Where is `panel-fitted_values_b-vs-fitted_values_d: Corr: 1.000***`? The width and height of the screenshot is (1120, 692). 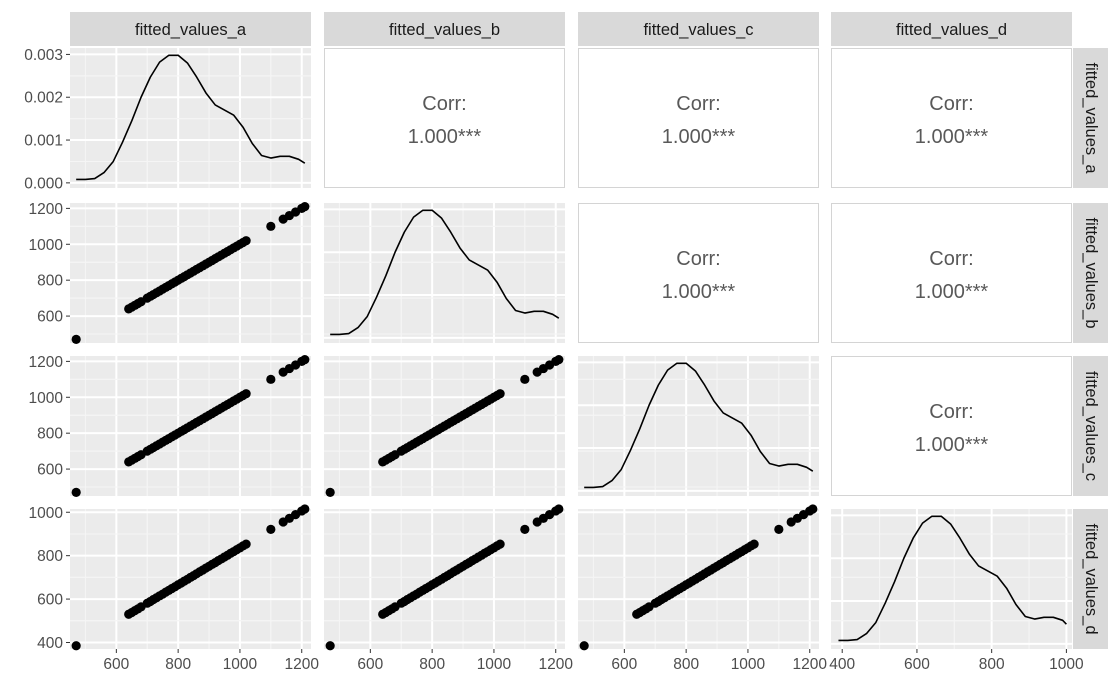 panel-fitted_values_b-vs-fitted_values_d: Corr: 1.000*** is located at coordinates (951, 273).